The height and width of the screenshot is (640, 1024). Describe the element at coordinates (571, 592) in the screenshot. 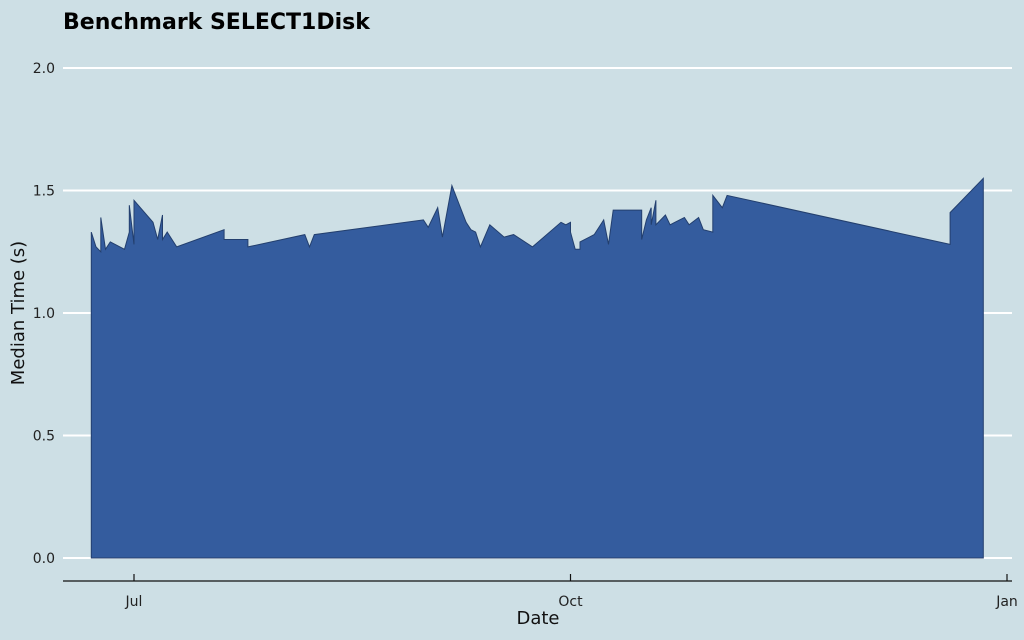

I see `x-axis-ticks: Jul Oct Jan` at that location.